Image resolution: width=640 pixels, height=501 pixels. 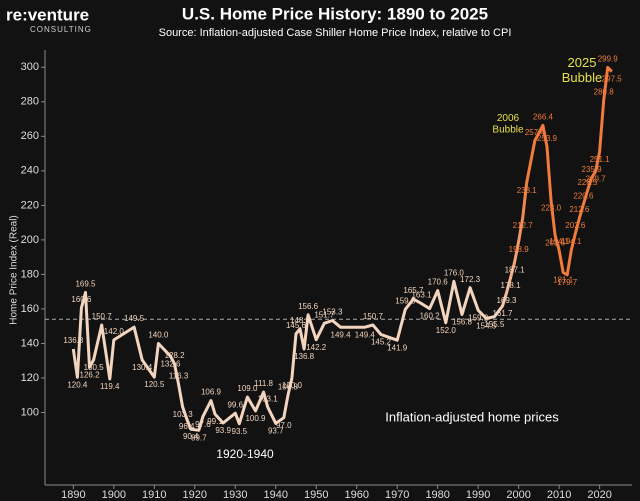 What do you see at coordinates (300, 320) in the screenshot?
I see `value-label: 148.5` at bounding box center [300, 320].